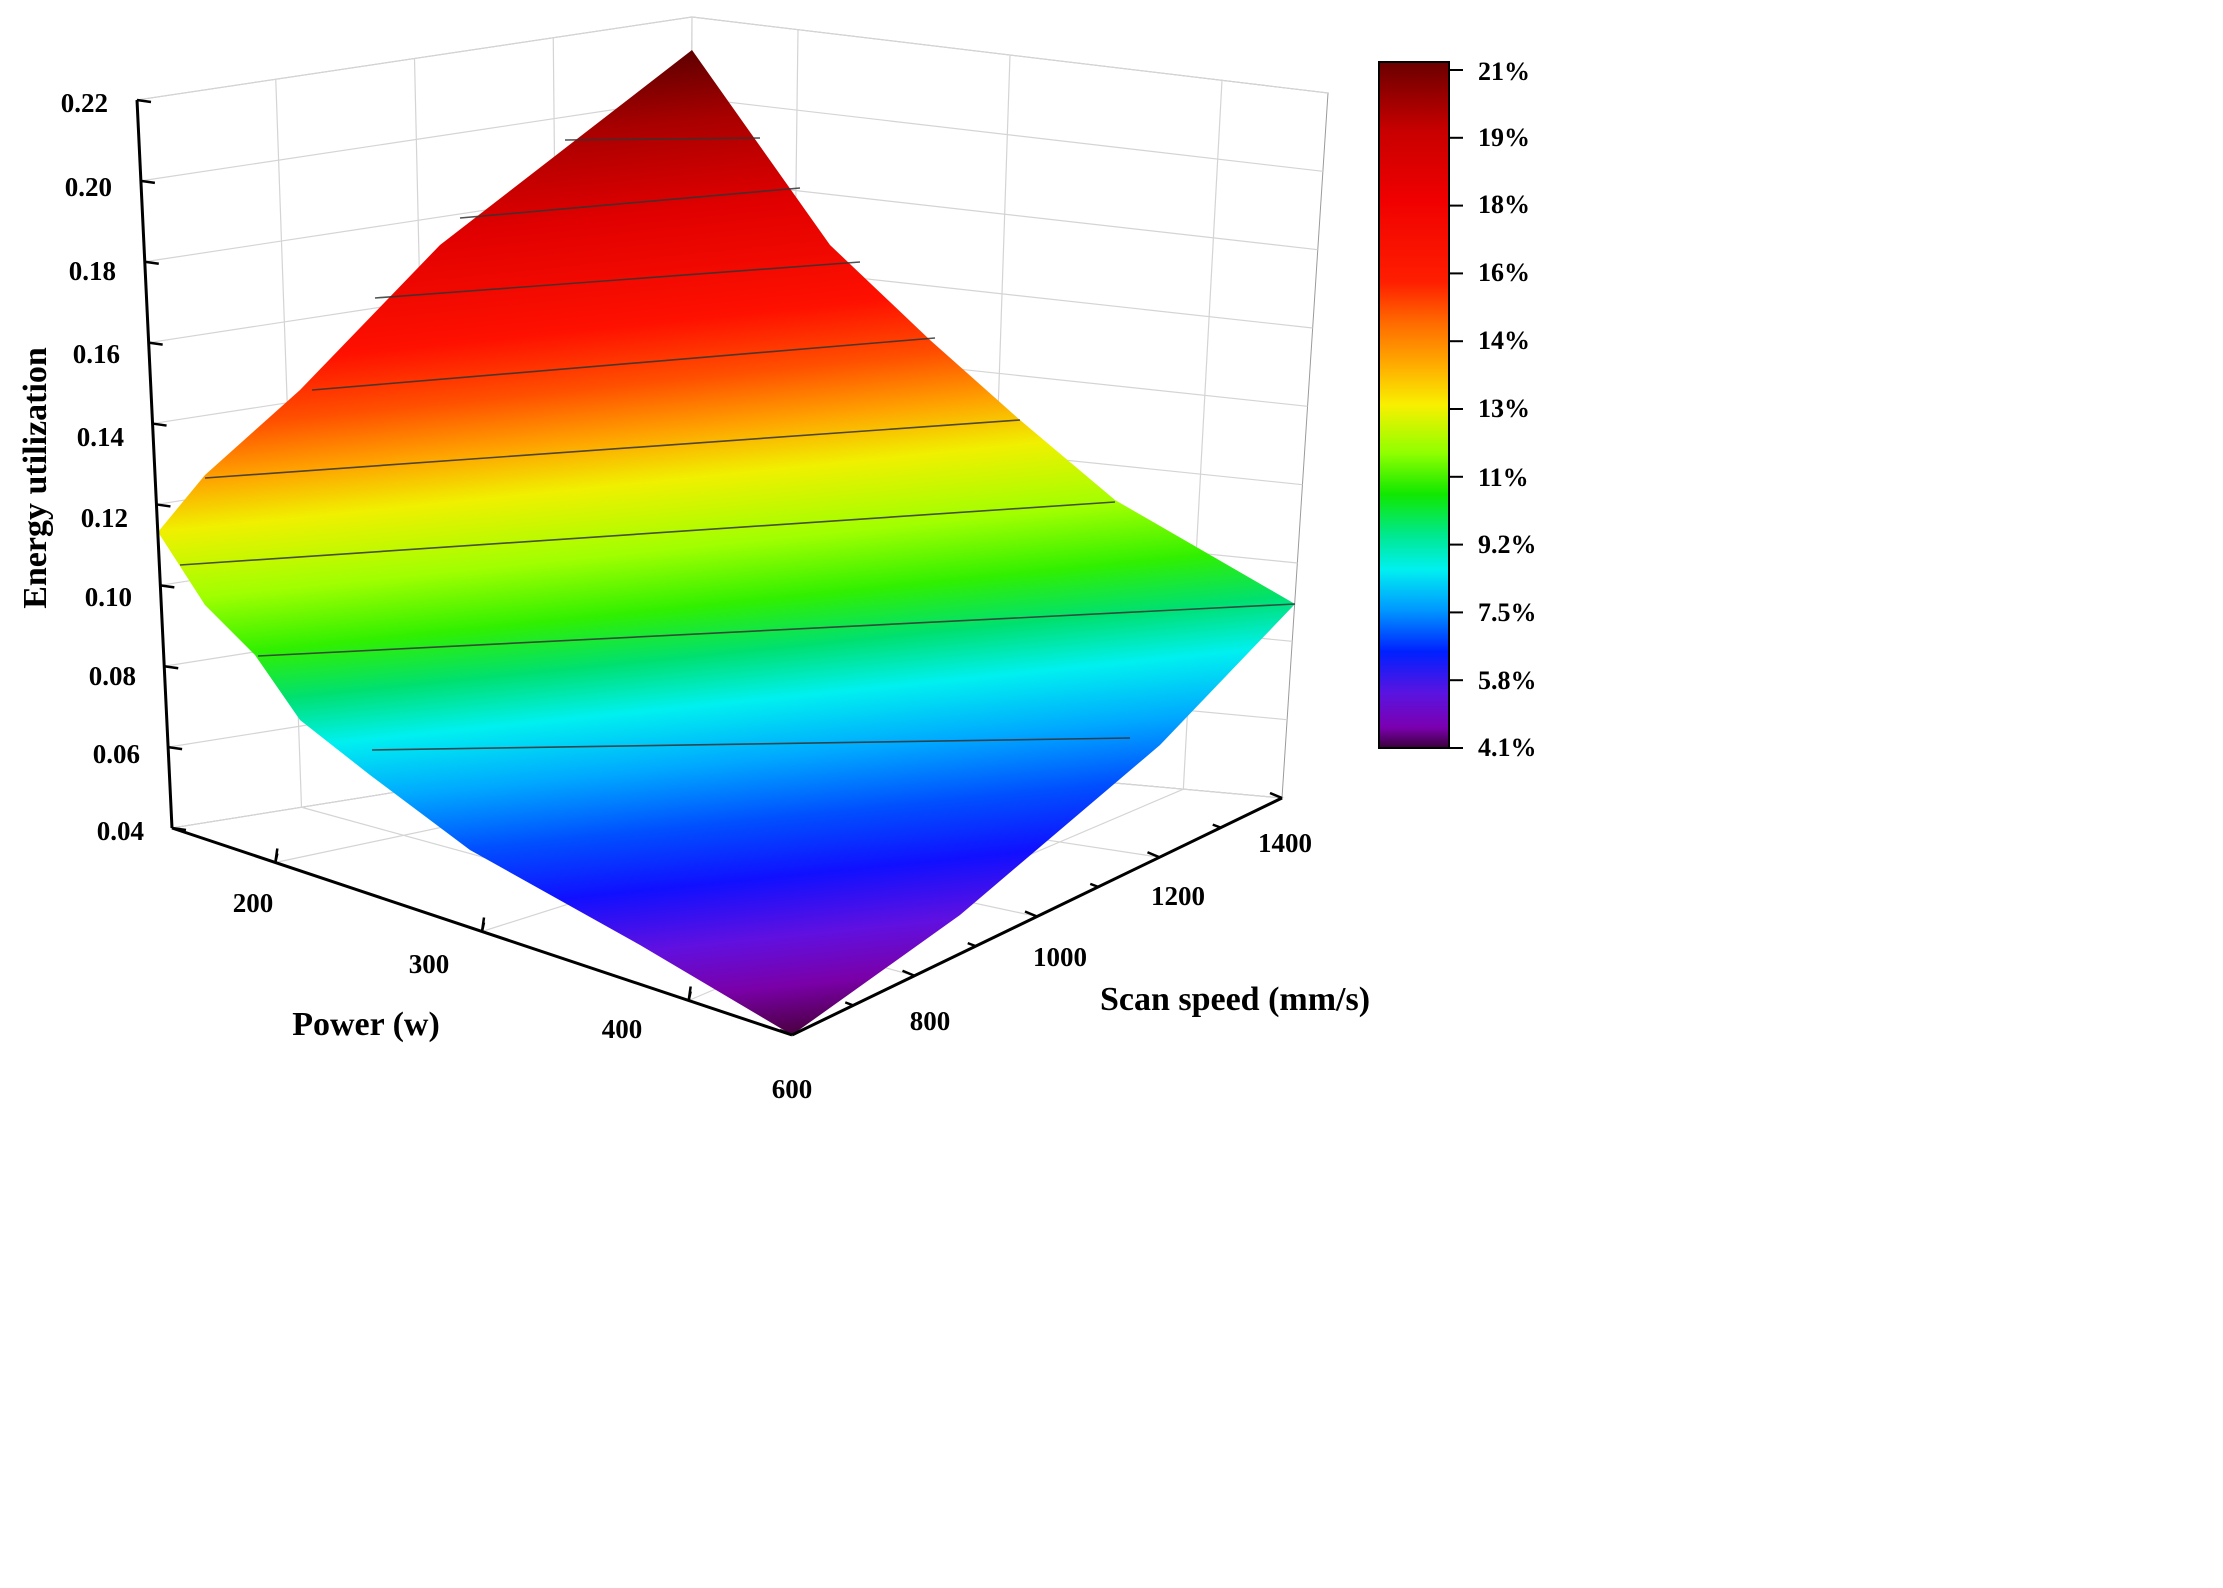 The image size is (2223, 1588). Describe the element at coordinates (930, 1021) in the screenshot. I see `y-tick-label: 800` at that location.